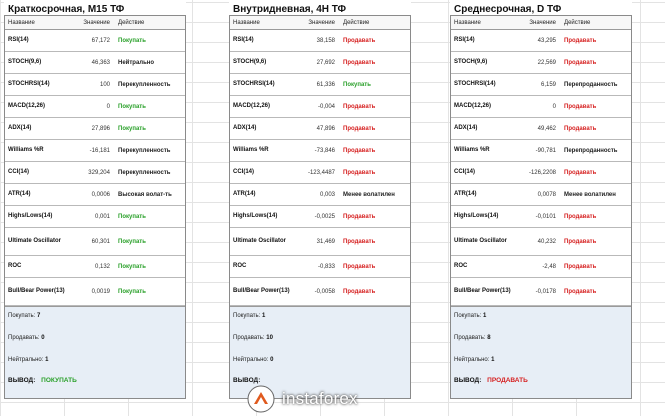  I want to click on table-row: Williams %R -73,846 Продавать, so click(320, 151).